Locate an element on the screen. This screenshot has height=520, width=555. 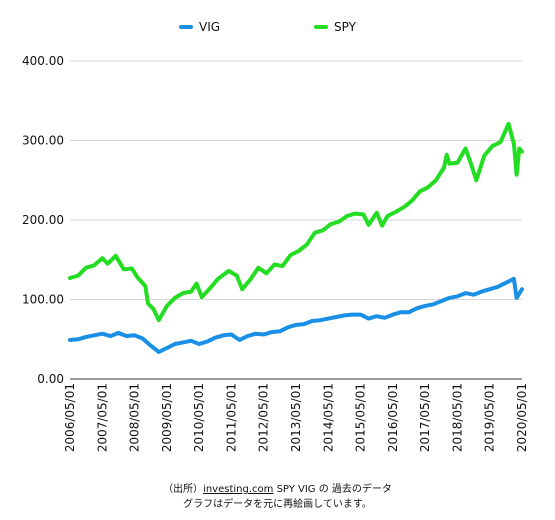
x-tick-label: 2018/05/01 is located at coordinates (457, 417).